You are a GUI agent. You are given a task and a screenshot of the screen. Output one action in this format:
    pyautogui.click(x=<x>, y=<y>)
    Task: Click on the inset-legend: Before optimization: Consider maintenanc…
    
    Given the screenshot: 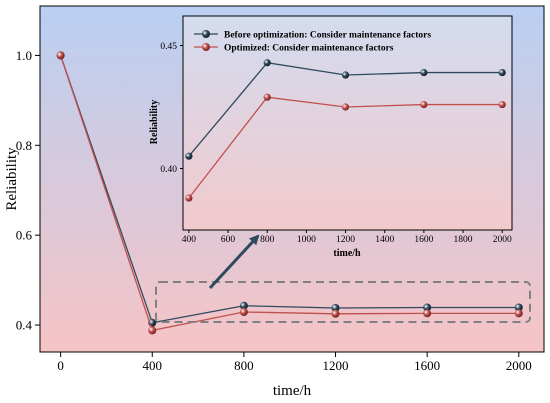 What is the action you would take?
    pyautogui.click(x=312, y=42)
    